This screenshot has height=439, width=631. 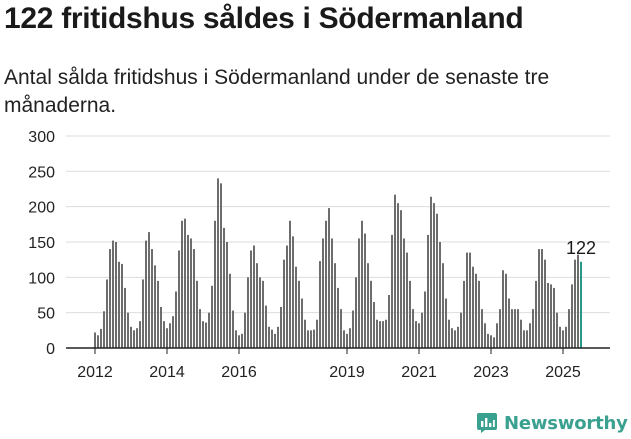 What do you see at coordinates (41, 278) in the screenshot?
I see `y-tick-label: 100` at bounding box center [41, 278].